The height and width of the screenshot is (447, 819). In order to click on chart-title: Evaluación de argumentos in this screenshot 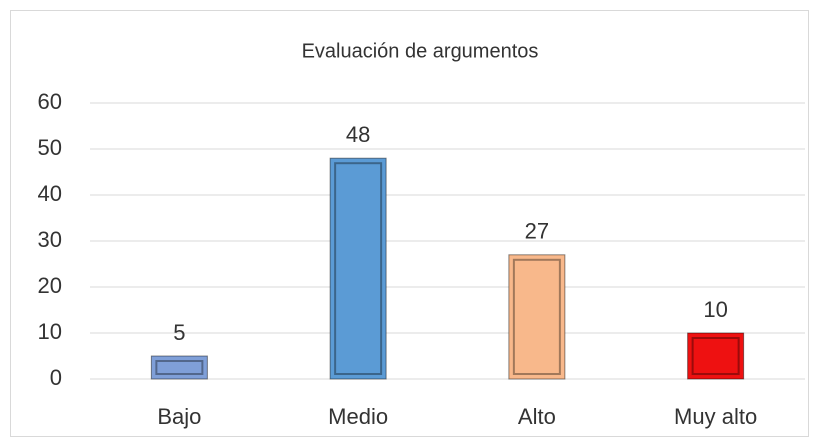, I will do `click(420, 51)`.